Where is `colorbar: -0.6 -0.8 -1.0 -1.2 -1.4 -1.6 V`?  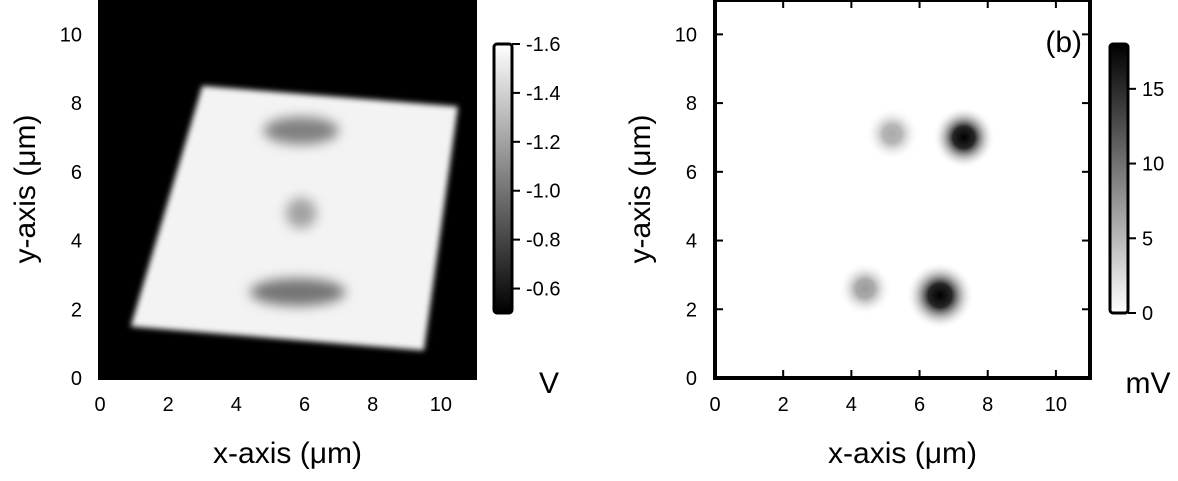
colorbar: -0.6 -0.8 -1.0 -1.2 -1.4 -1.6 V is located at coordinates (526, 217).